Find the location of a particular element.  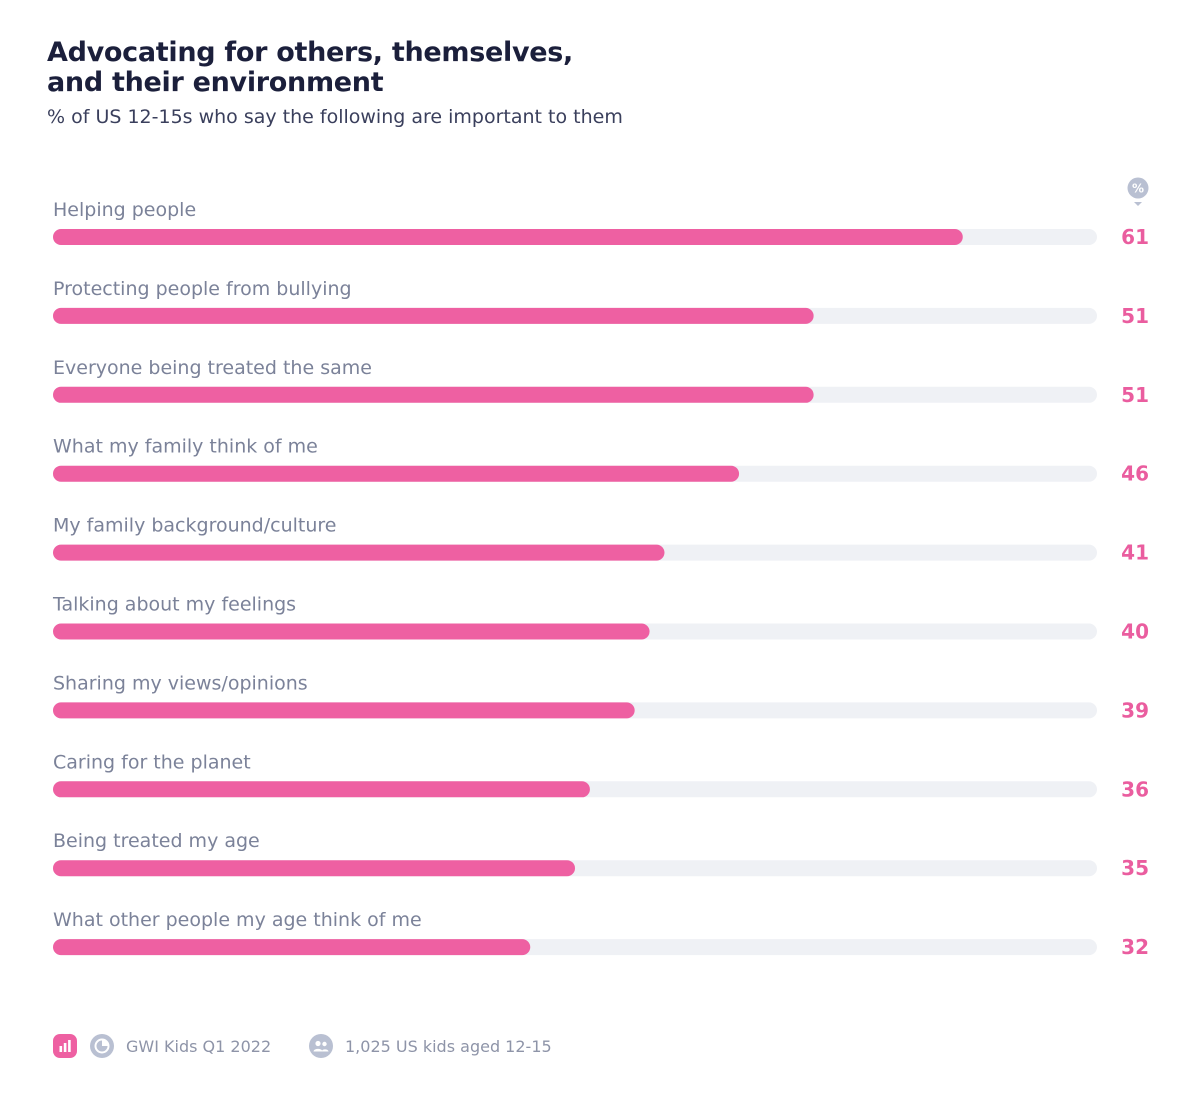

people-icon is located at coordinates (321, 1046).